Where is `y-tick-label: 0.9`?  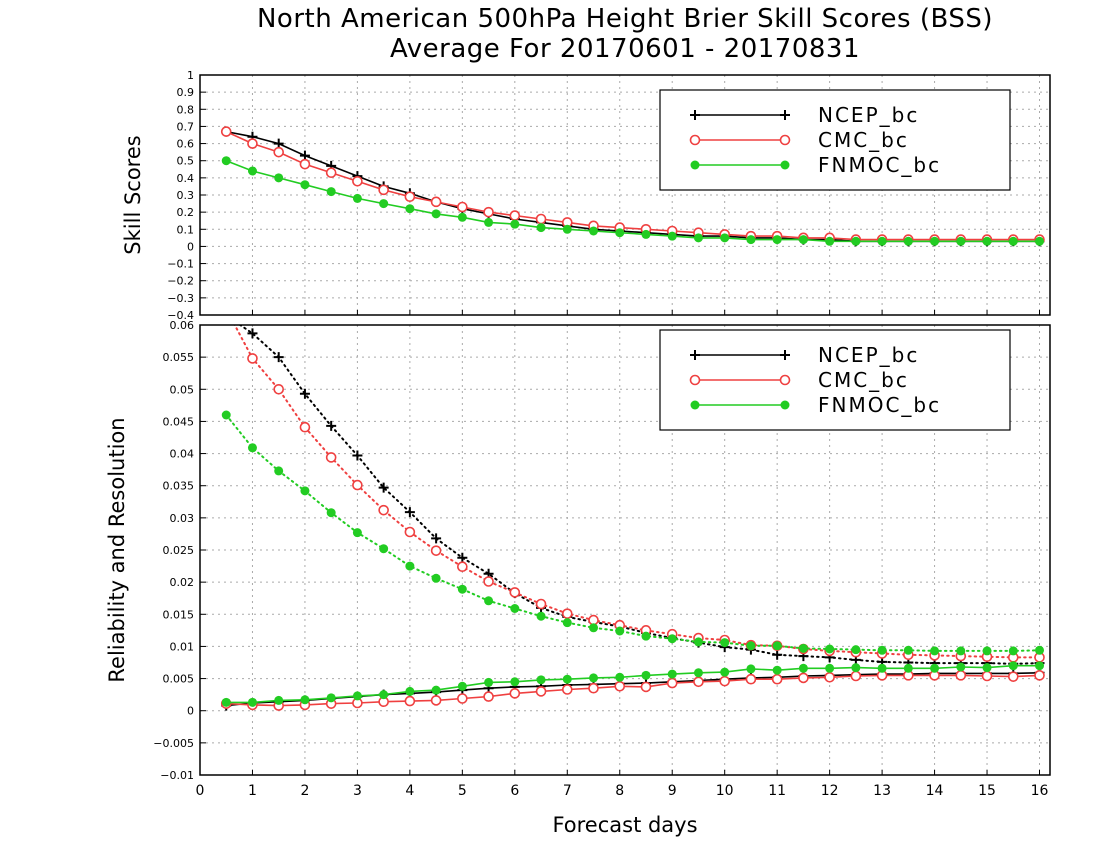
y-tick-label: 0.9 is located at coordinates (186, 92).